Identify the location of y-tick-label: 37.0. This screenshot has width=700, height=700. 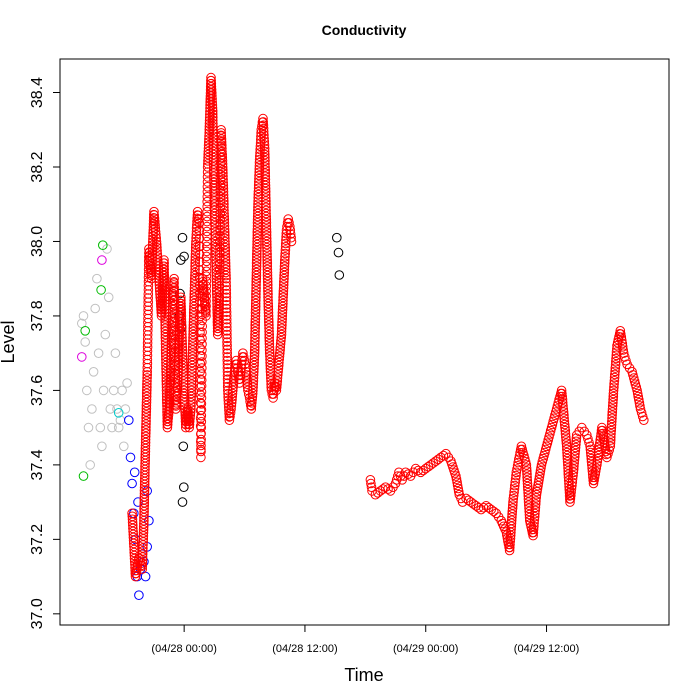
(37, 613).